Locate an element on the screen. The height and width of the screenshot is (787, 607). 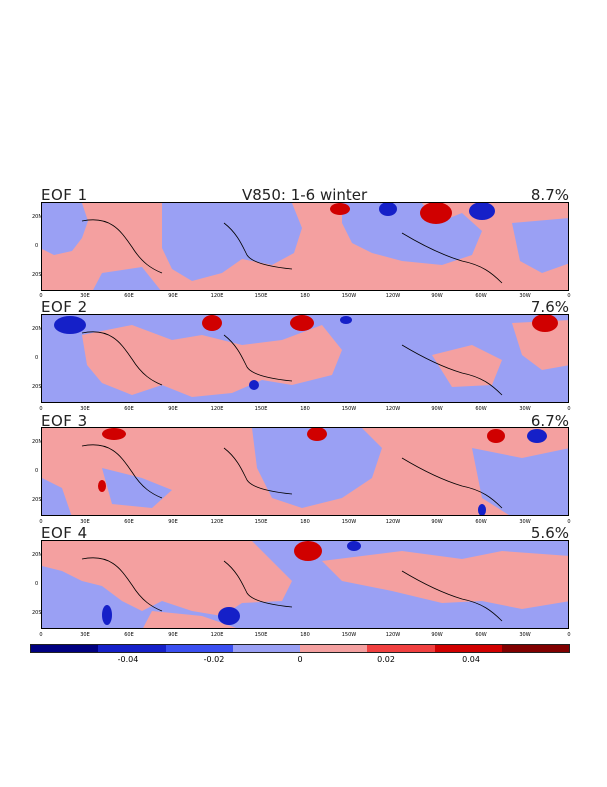
ytick-p3-20s: 20S is located at coordinates (37, 500).